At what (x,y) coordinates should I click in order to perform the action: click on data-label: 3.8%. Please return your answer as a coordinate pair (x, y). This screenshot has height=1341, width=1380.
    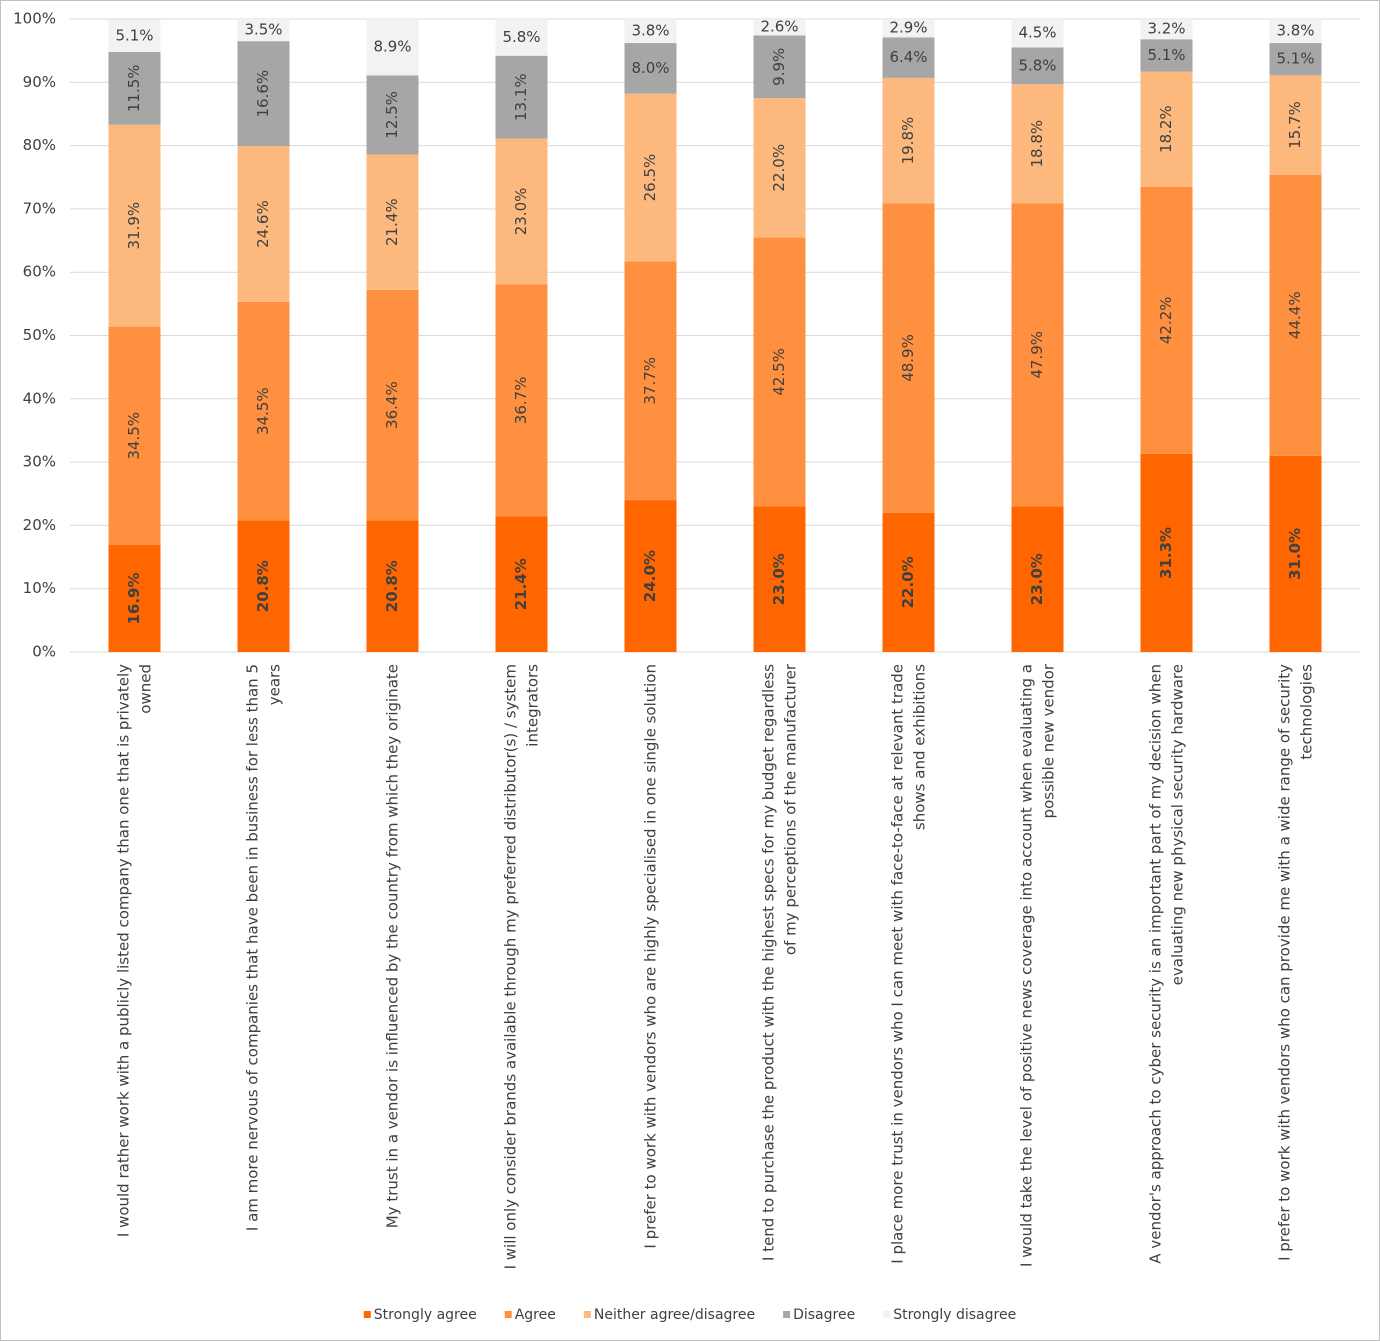
    Looking at the image, I should click on (1295, 31).